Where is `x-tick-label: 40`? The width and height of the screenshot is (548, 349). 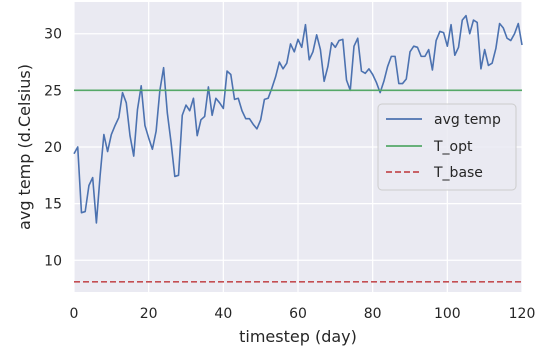 x-tick-label: 40 is located at coordinates (223, 314).